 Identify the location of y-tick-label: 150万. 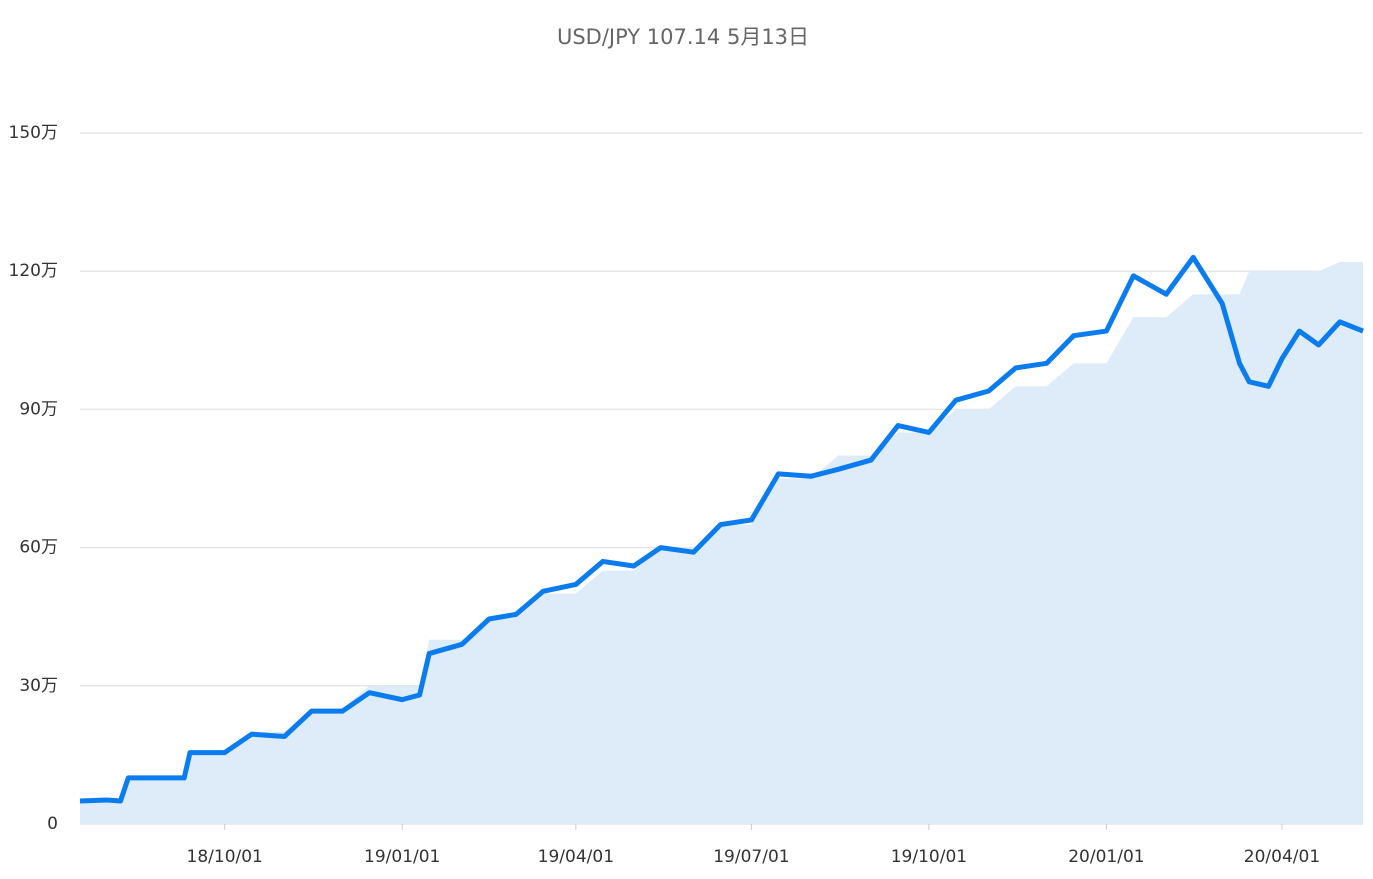
(33, 133).